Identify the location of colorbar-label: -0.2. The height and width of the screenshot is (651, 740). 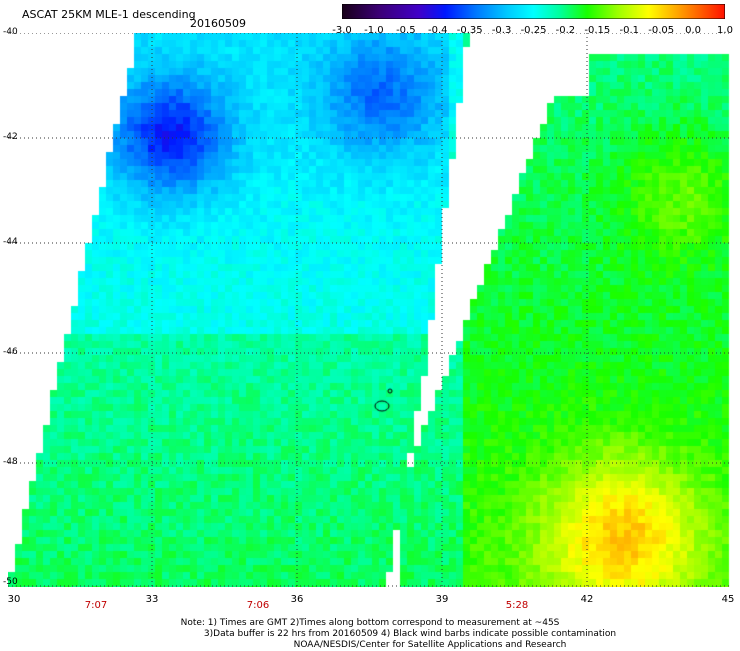
(565, 30).